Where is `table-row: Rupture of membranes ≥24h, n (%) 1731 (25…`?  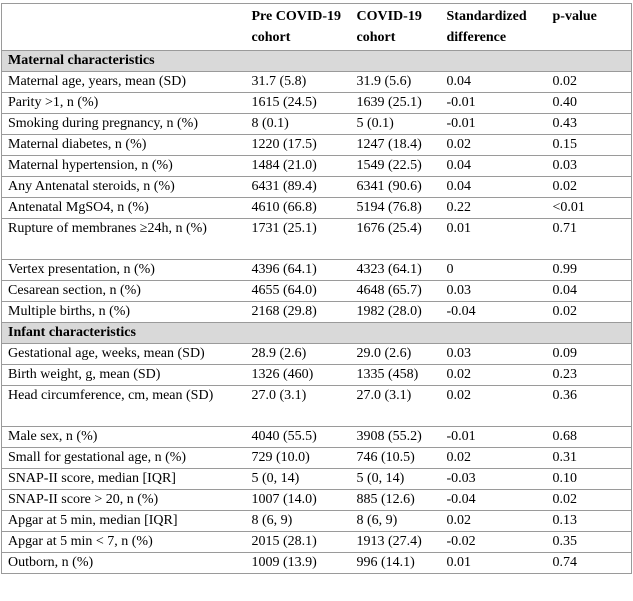 table-row: Rupture of membranes ≥24h, n (%) 1731 (25… is located at coordinates (316, 239).